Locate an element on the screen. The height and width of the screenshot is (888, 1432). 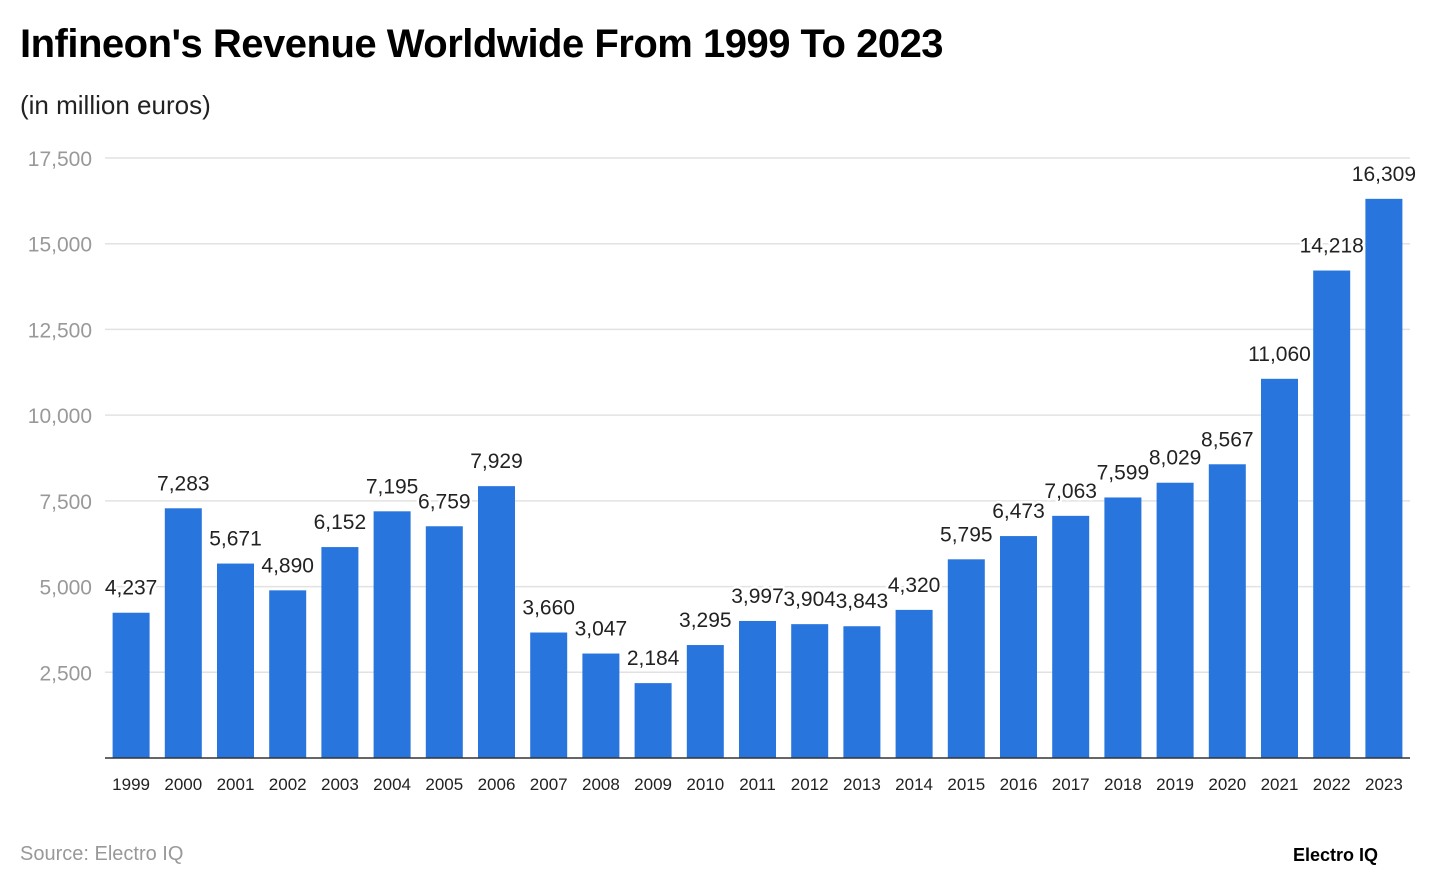
bar-2001 is located at coordinates (235, 660).